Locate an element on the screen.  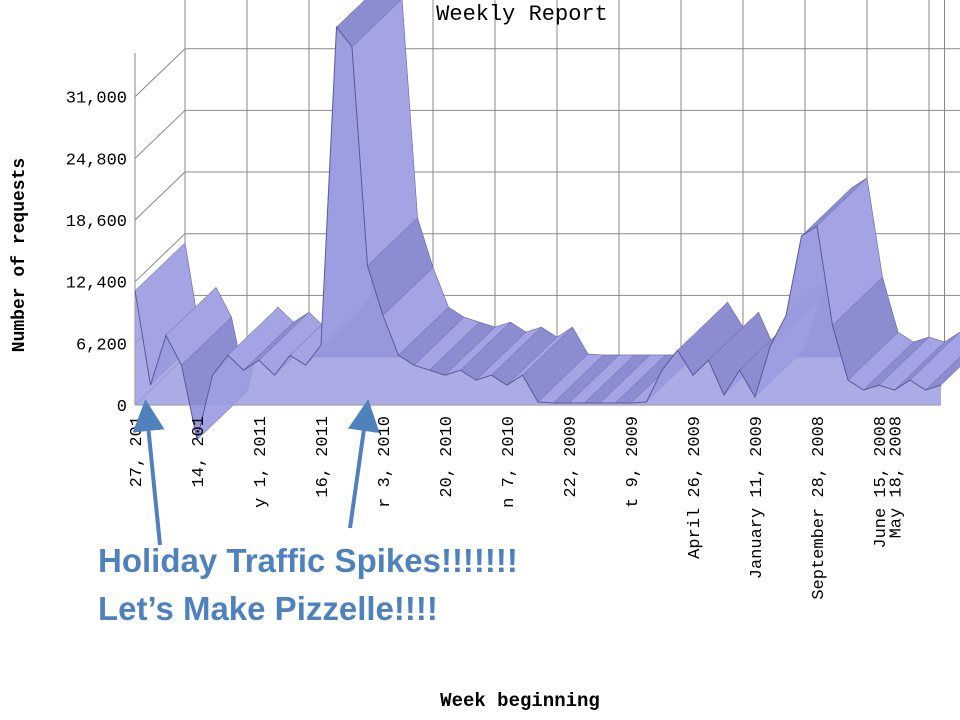
x-tick-label: 22, 2009 is located at coordinates (571, 457).